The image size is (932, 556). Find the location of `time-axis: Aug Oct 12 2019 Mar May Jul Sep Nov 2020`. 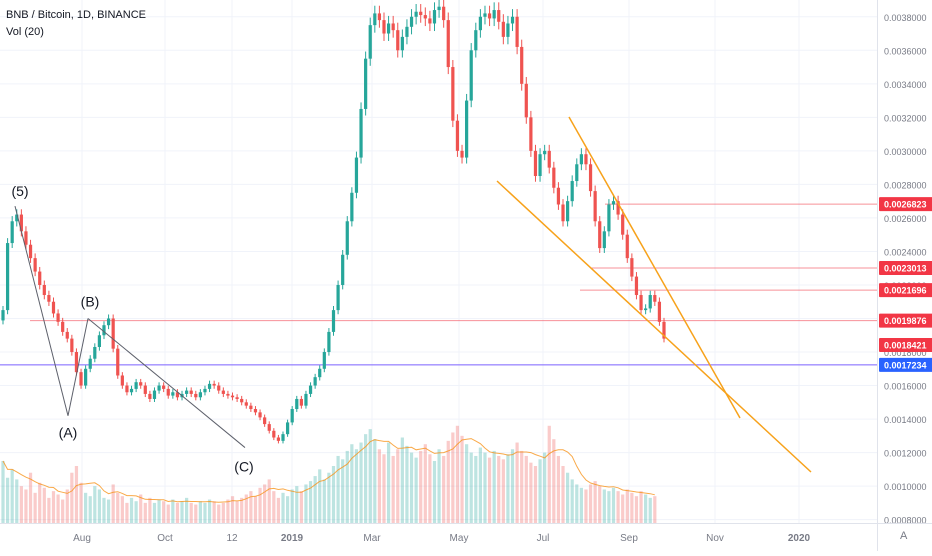

time-axis: Aug Oct 12 2019 Mar May Jul Sep Nov 2020 is located at coordinates (438, 537).